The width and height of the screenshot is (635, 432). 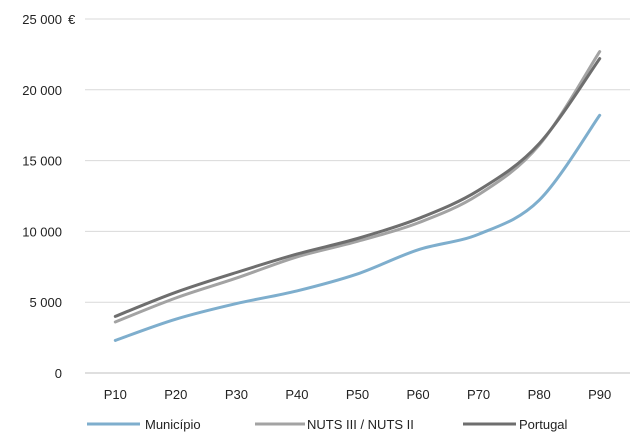 I want to click on x-tick-label: P40, so click(x=296, y=394).